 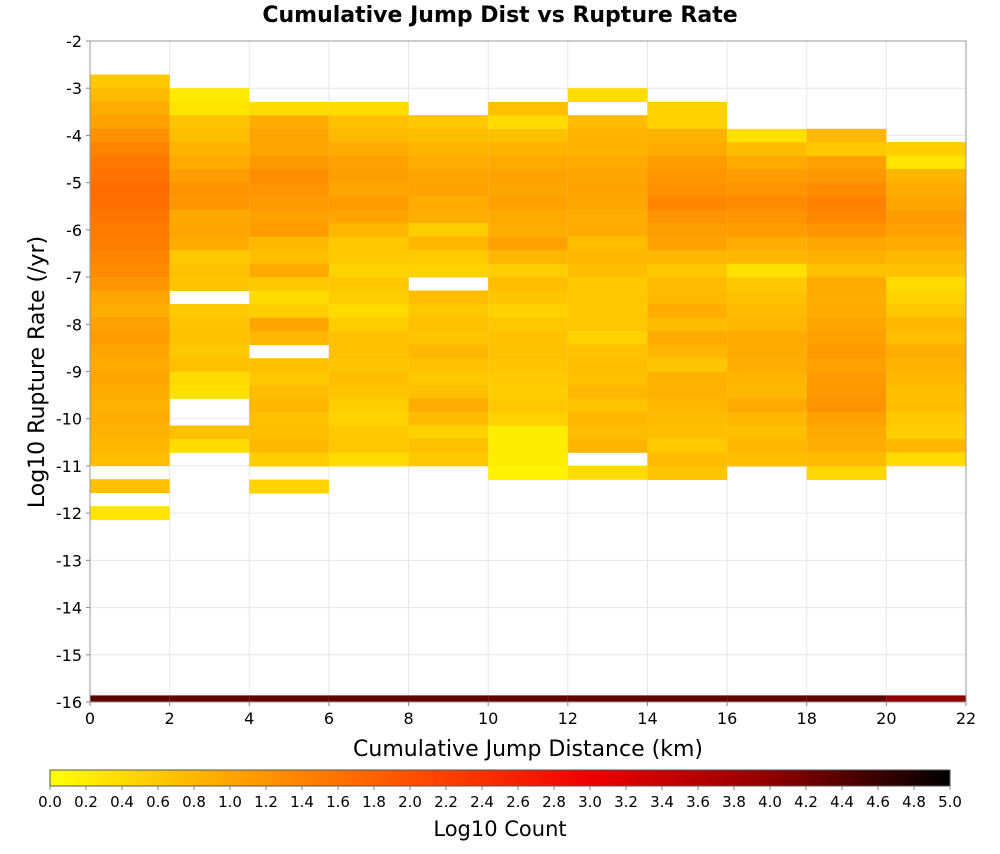 I want to click on colorbar-tick-label: 3.8, so click(x=734, y=802).